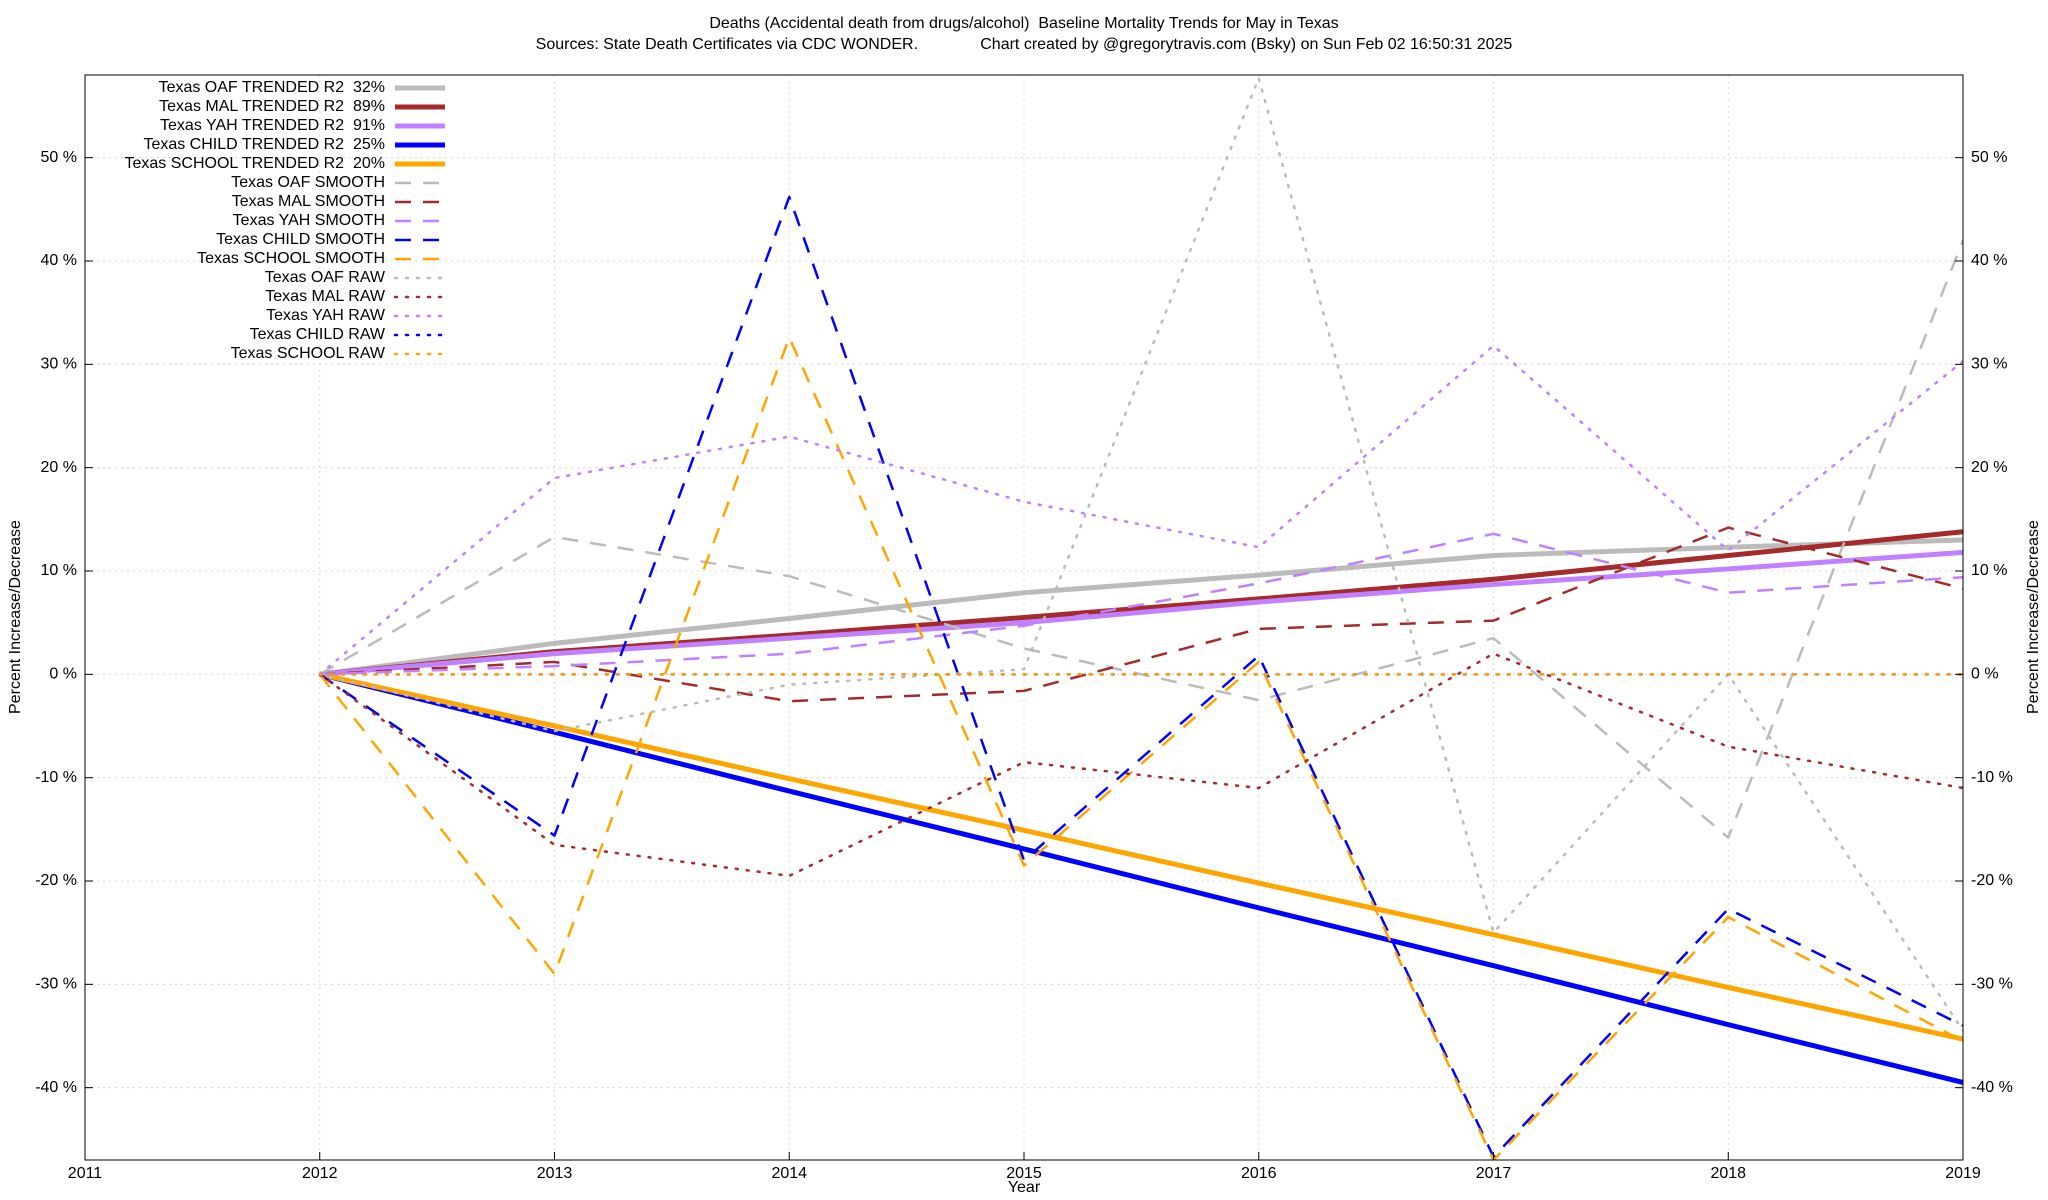 The image size is (2048, 1200). I want to click on y2-tick-label: 50 %, so click(1989, 157).